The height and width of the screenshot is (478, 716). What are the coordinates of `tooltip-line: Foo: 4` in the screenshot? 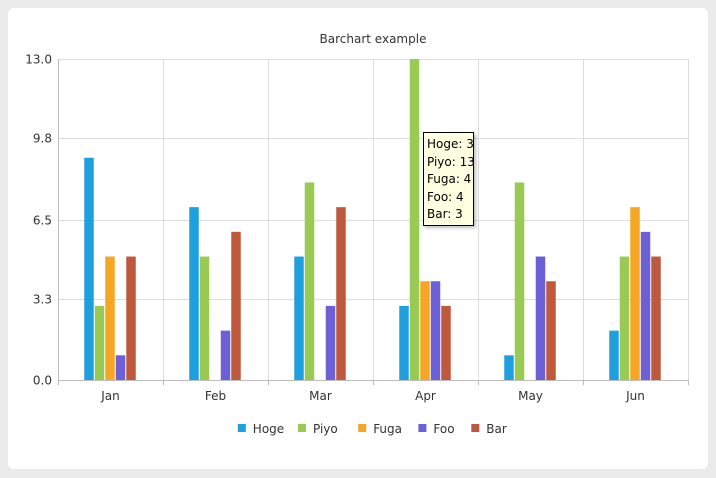 It's located at (445, 196).